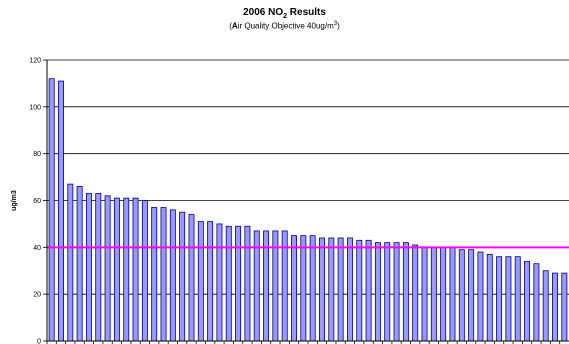  I want to click on y-tick-label: 100, so click(35, 107).